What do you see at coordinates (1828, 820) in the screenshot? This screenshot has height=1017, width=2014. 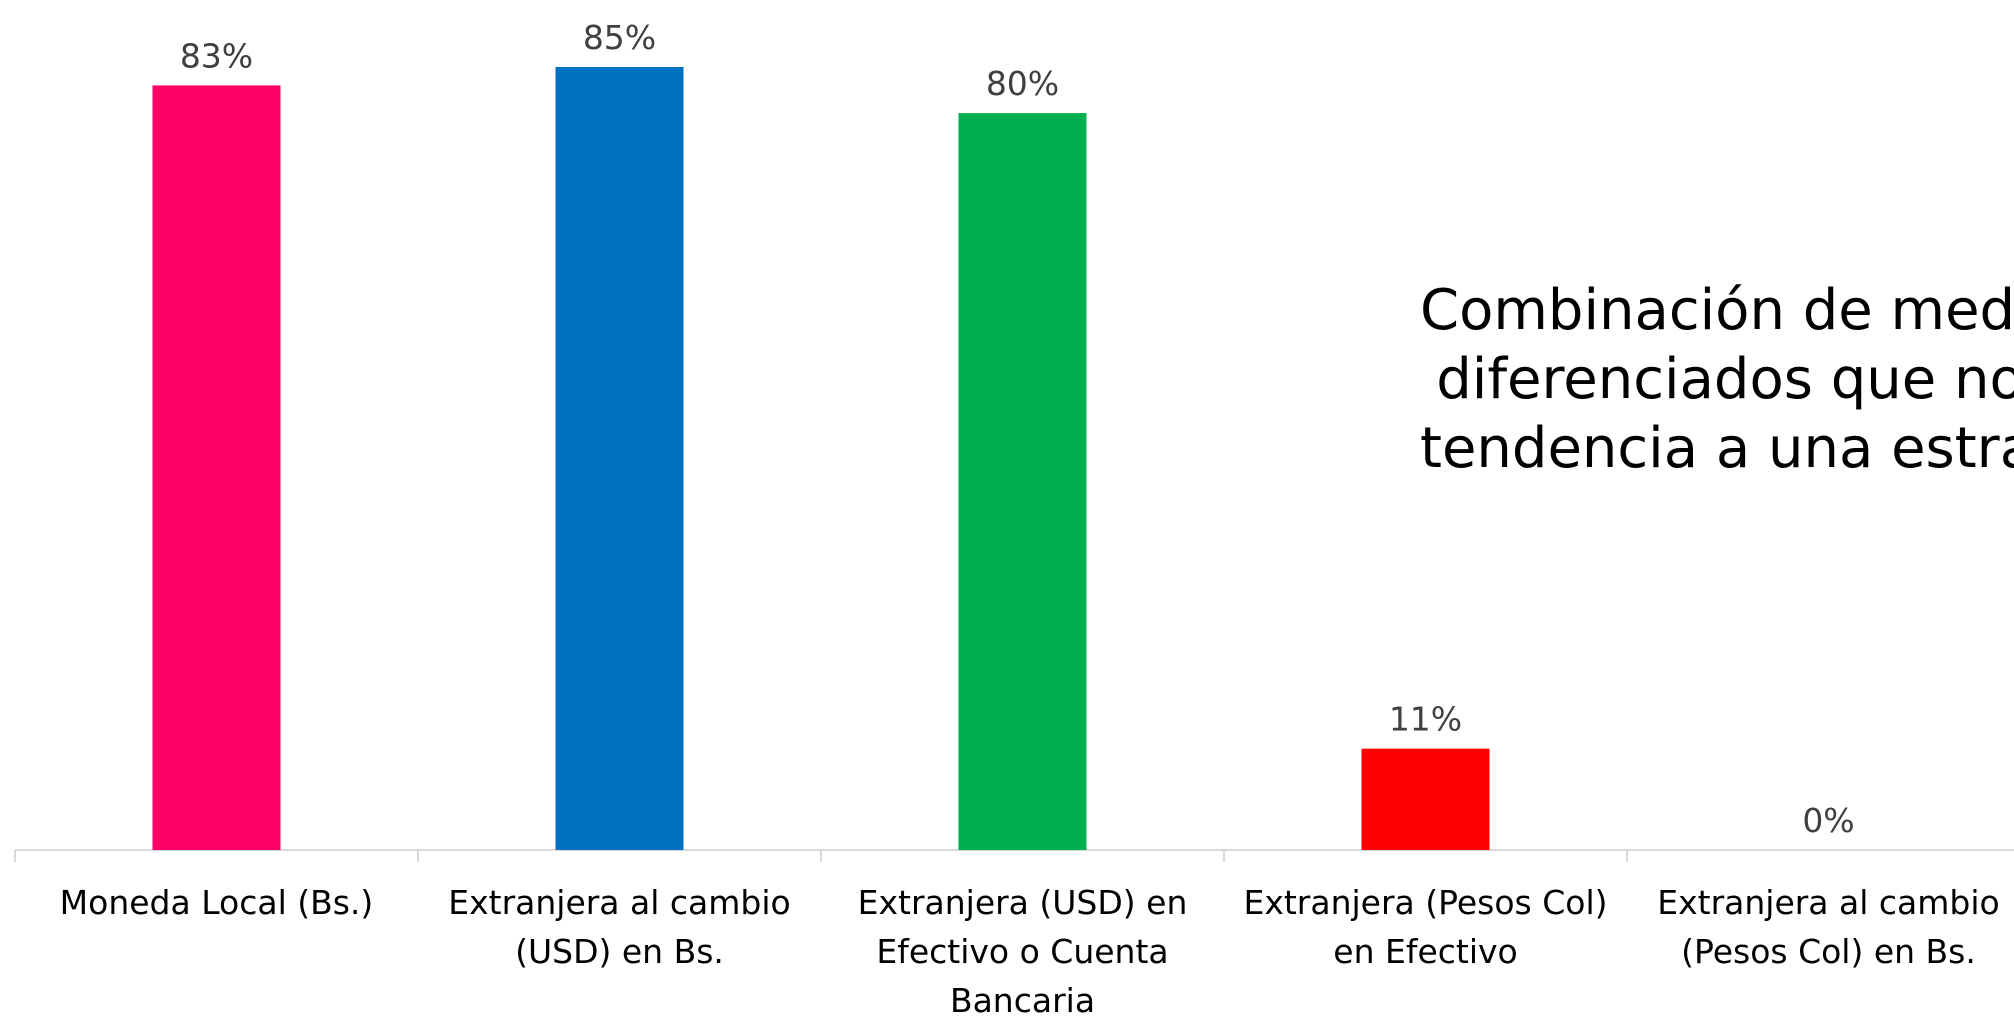 I see `data-label-5: 0%` at bounding box center [1828, 820].